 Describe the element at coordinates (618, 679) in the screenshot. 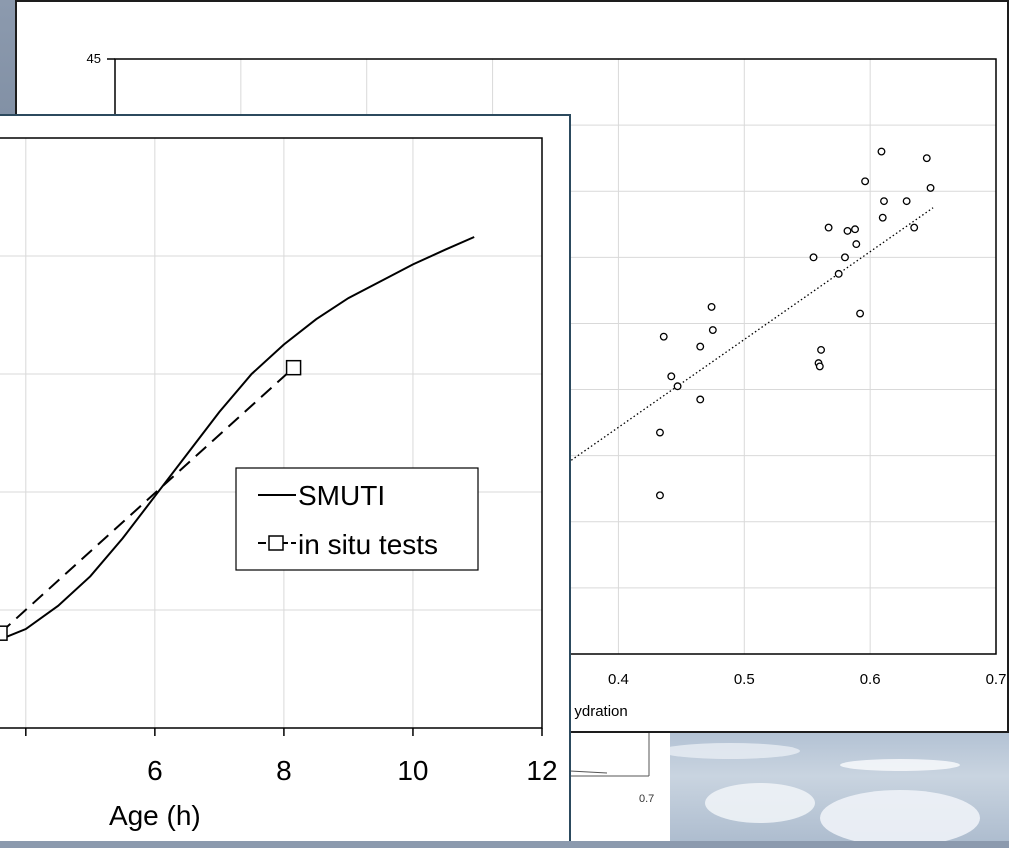

I see `scatter-x-tick-label: 0.4` at that location.